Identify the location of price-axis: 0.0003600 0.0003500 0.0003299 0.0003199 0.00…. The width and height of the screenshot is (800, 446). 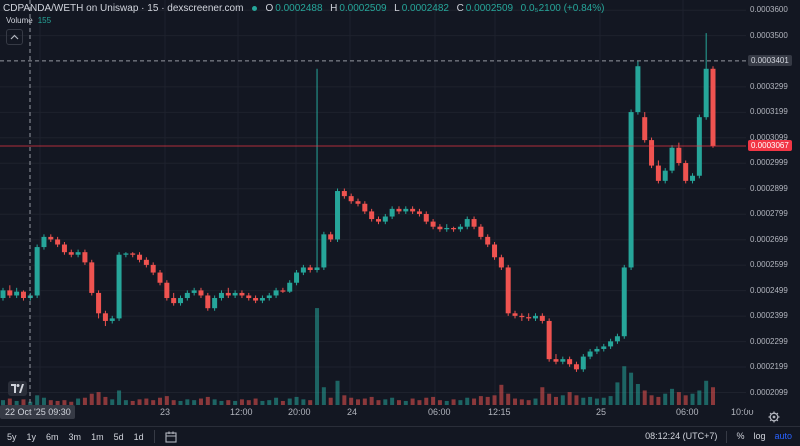
(773, 205).